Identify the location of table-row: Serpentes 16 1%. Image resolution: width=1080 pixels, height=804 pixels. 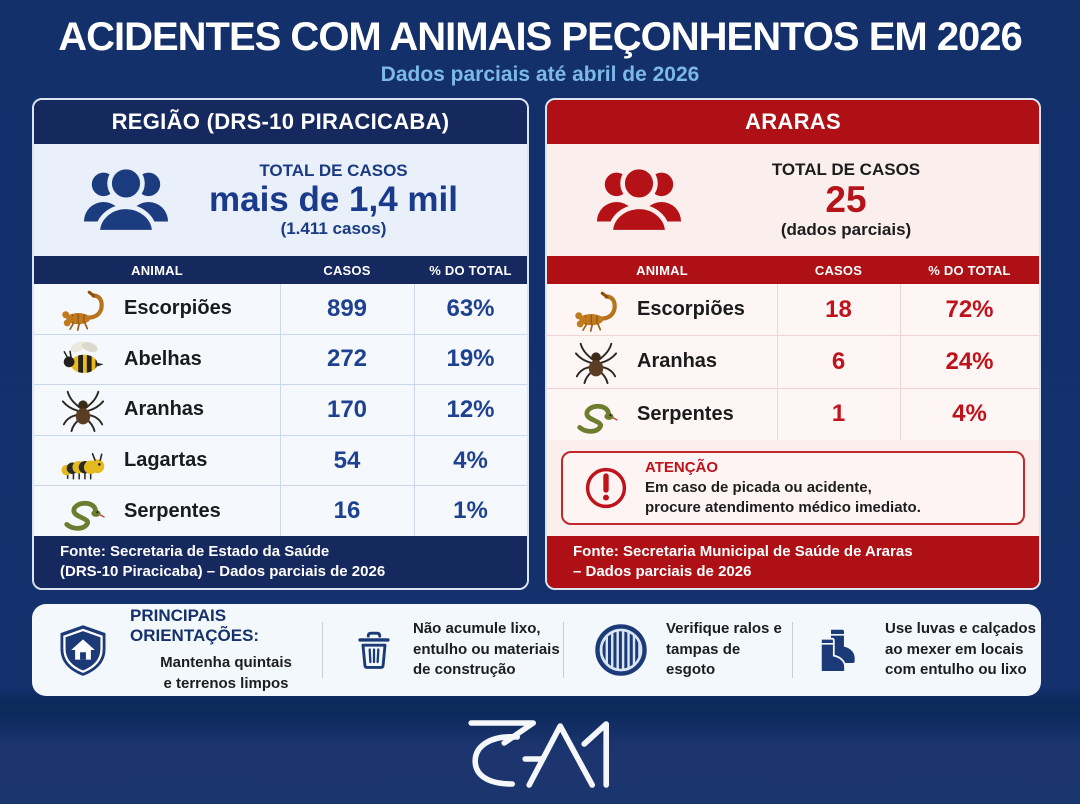
(280, 511).